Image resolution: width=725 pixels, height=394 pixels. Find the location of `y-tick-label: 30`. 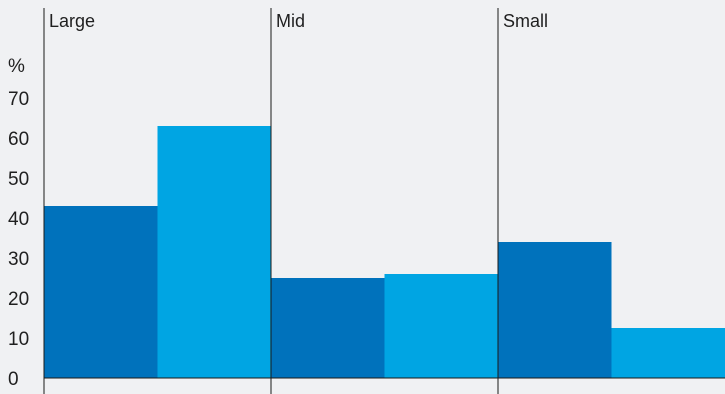

y-tick-label: 30 is located at coordinates (18, 259).